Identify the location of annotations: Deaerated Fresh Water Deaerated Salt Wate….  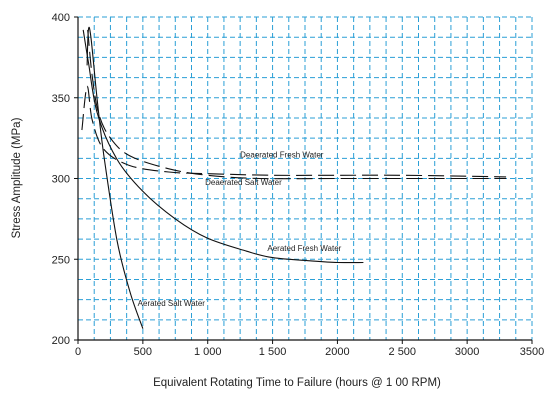
(240, 230).